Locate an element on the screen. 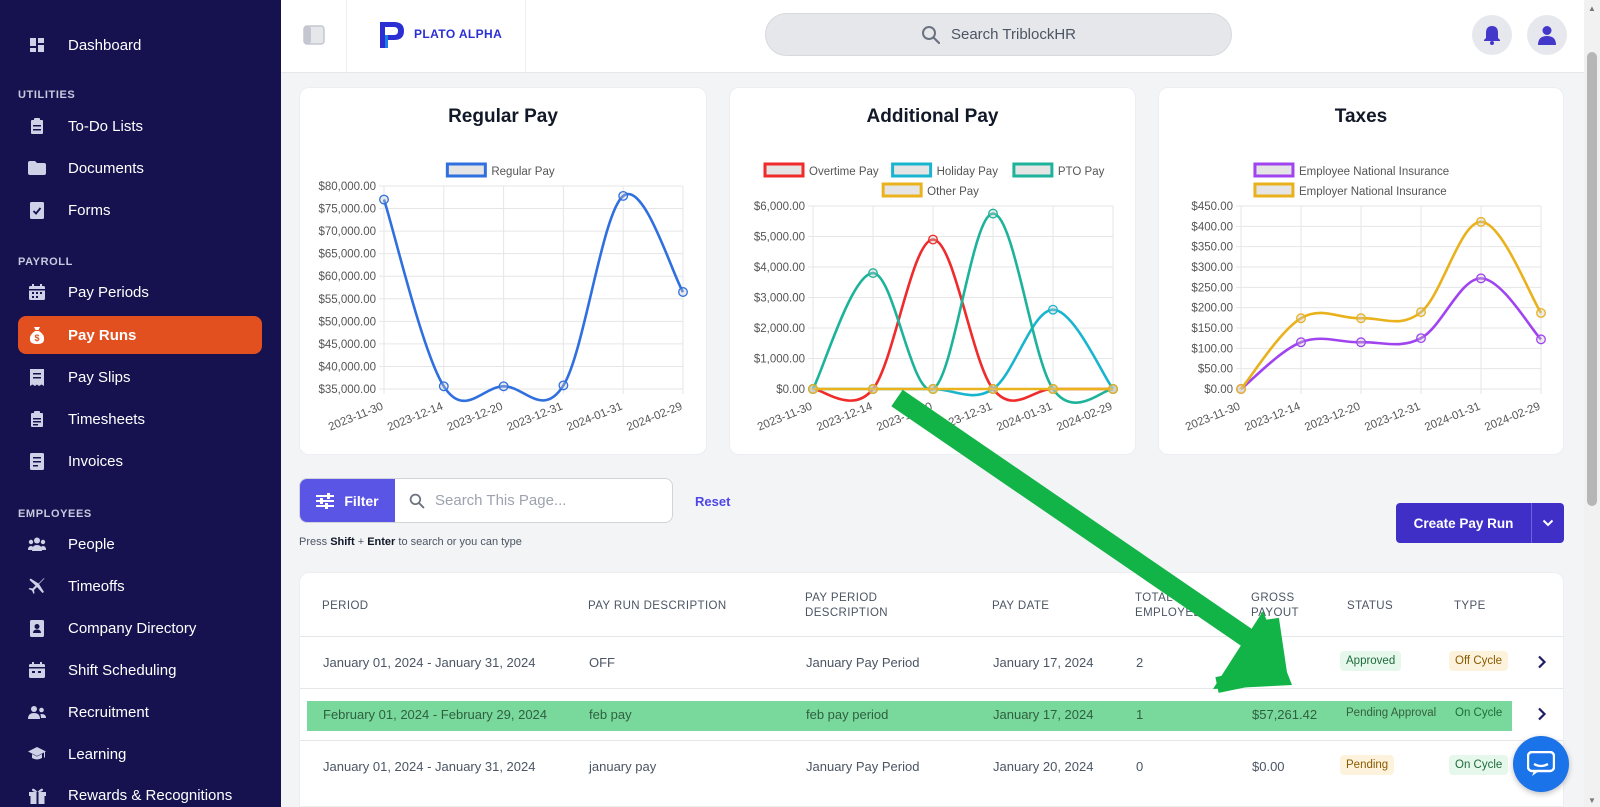  col-status: STATUS is located at coordinates (1370, 606).